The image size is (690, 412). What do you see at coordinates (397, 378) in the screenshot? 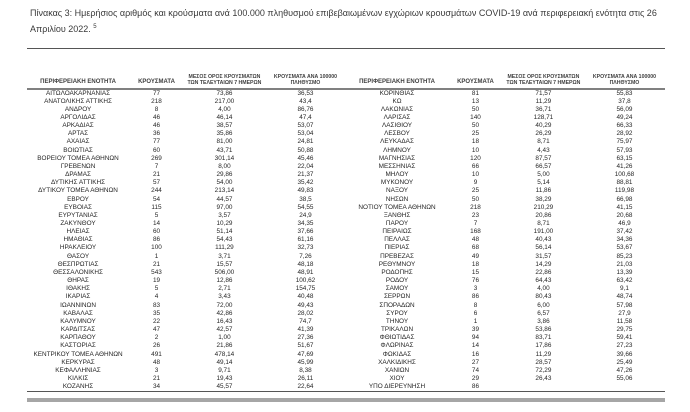
I see `cell-right-region: ΧΙΟΥ` at bounding box center [397, 378].